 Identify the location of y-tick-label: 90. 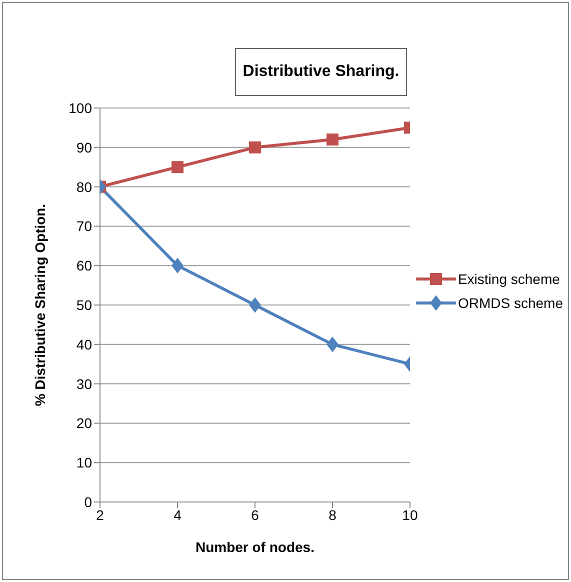
(84, 147).